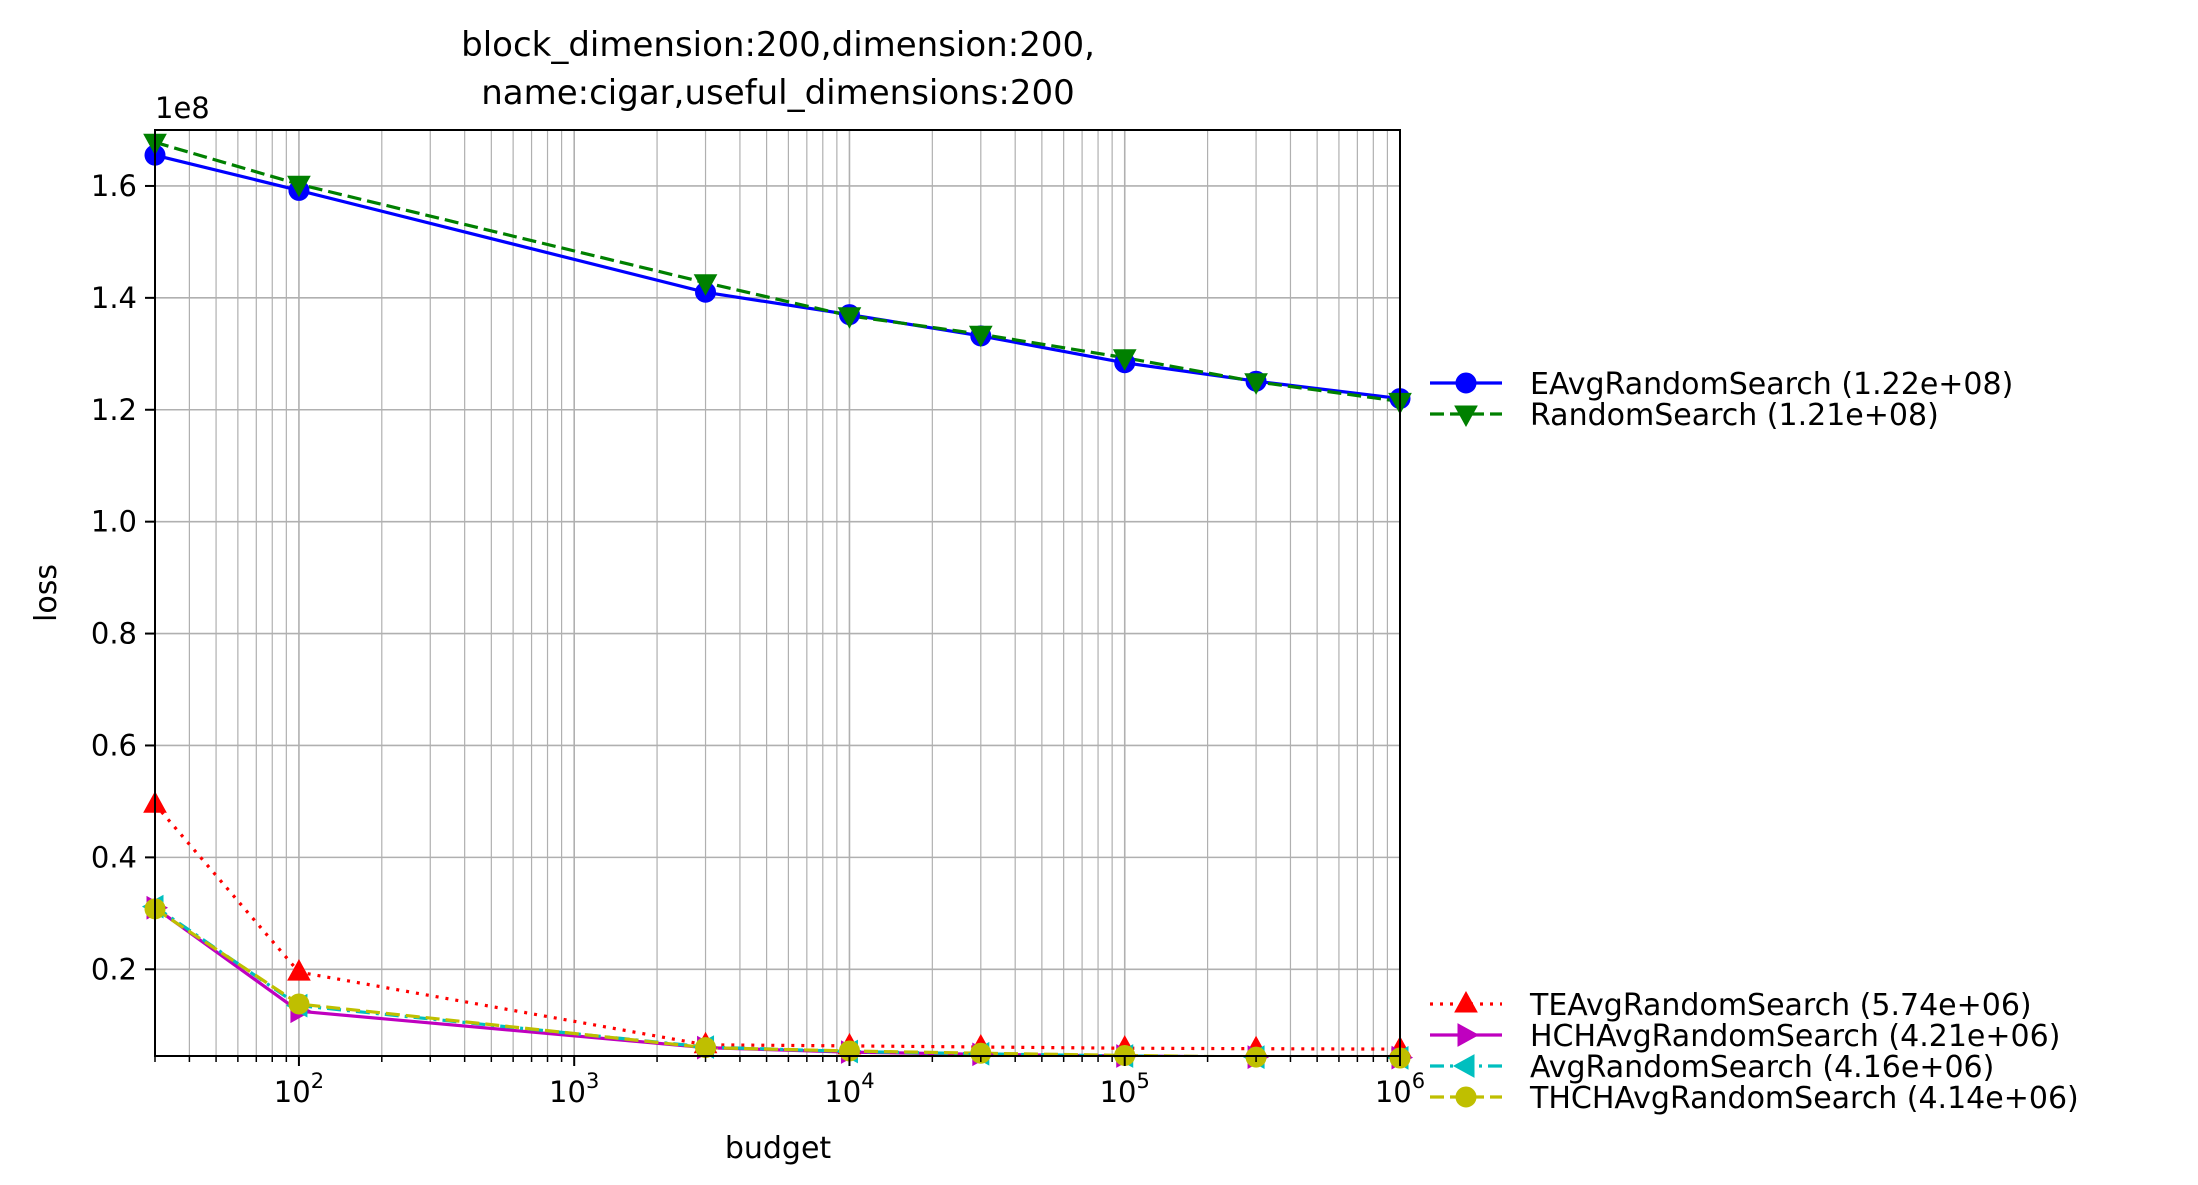 Image resolution: width=2198 pixels, height=1185 pixels. Describe the element at coordinates (299, 1089) in the screenshot. I see `x-tick-label: 10²` at that location.